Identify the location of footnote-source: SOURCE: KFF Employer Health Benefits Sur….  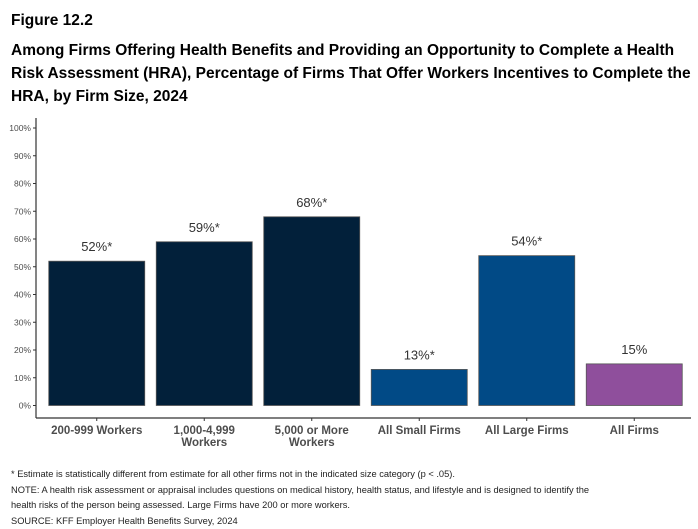
(300, 521).